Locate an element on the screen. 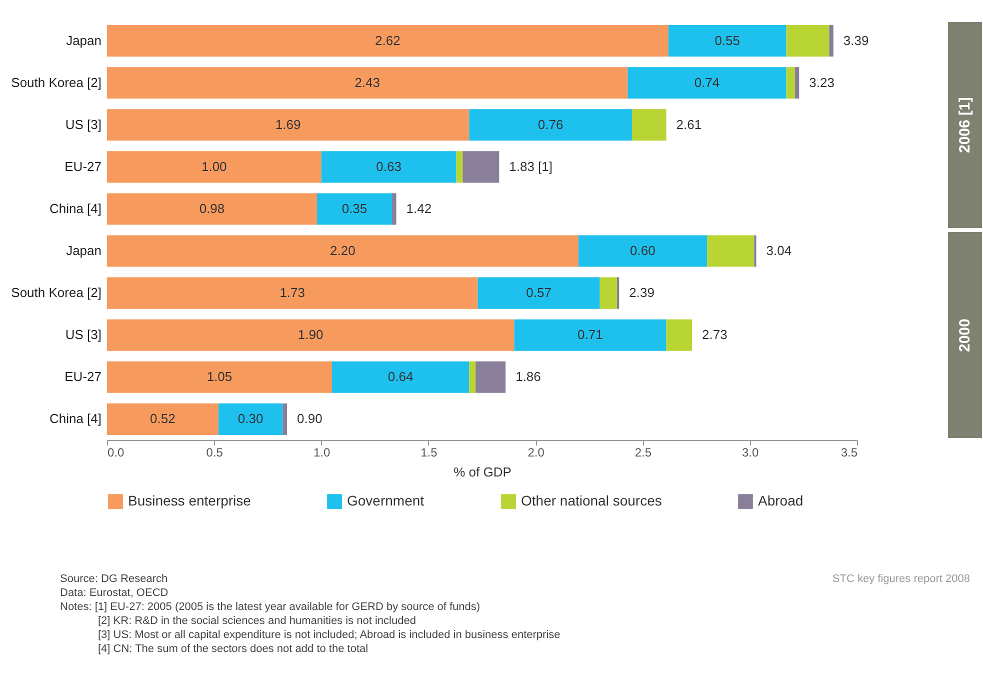 The image size is (983, 683). data-label: 0.55 is located at coordinates (727, 40).